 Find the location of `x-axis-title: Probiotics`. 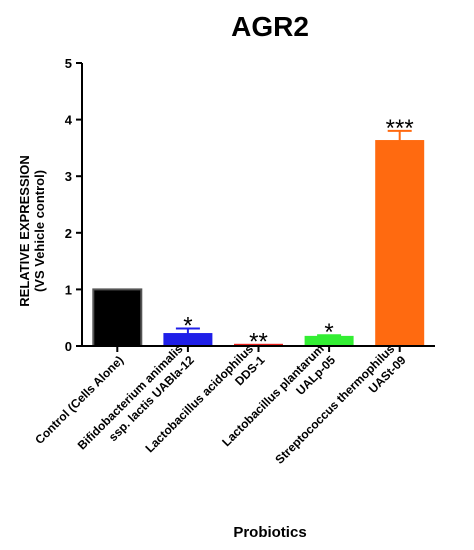

x-axis-title: Probiotics is located at coordinates (269, 532).